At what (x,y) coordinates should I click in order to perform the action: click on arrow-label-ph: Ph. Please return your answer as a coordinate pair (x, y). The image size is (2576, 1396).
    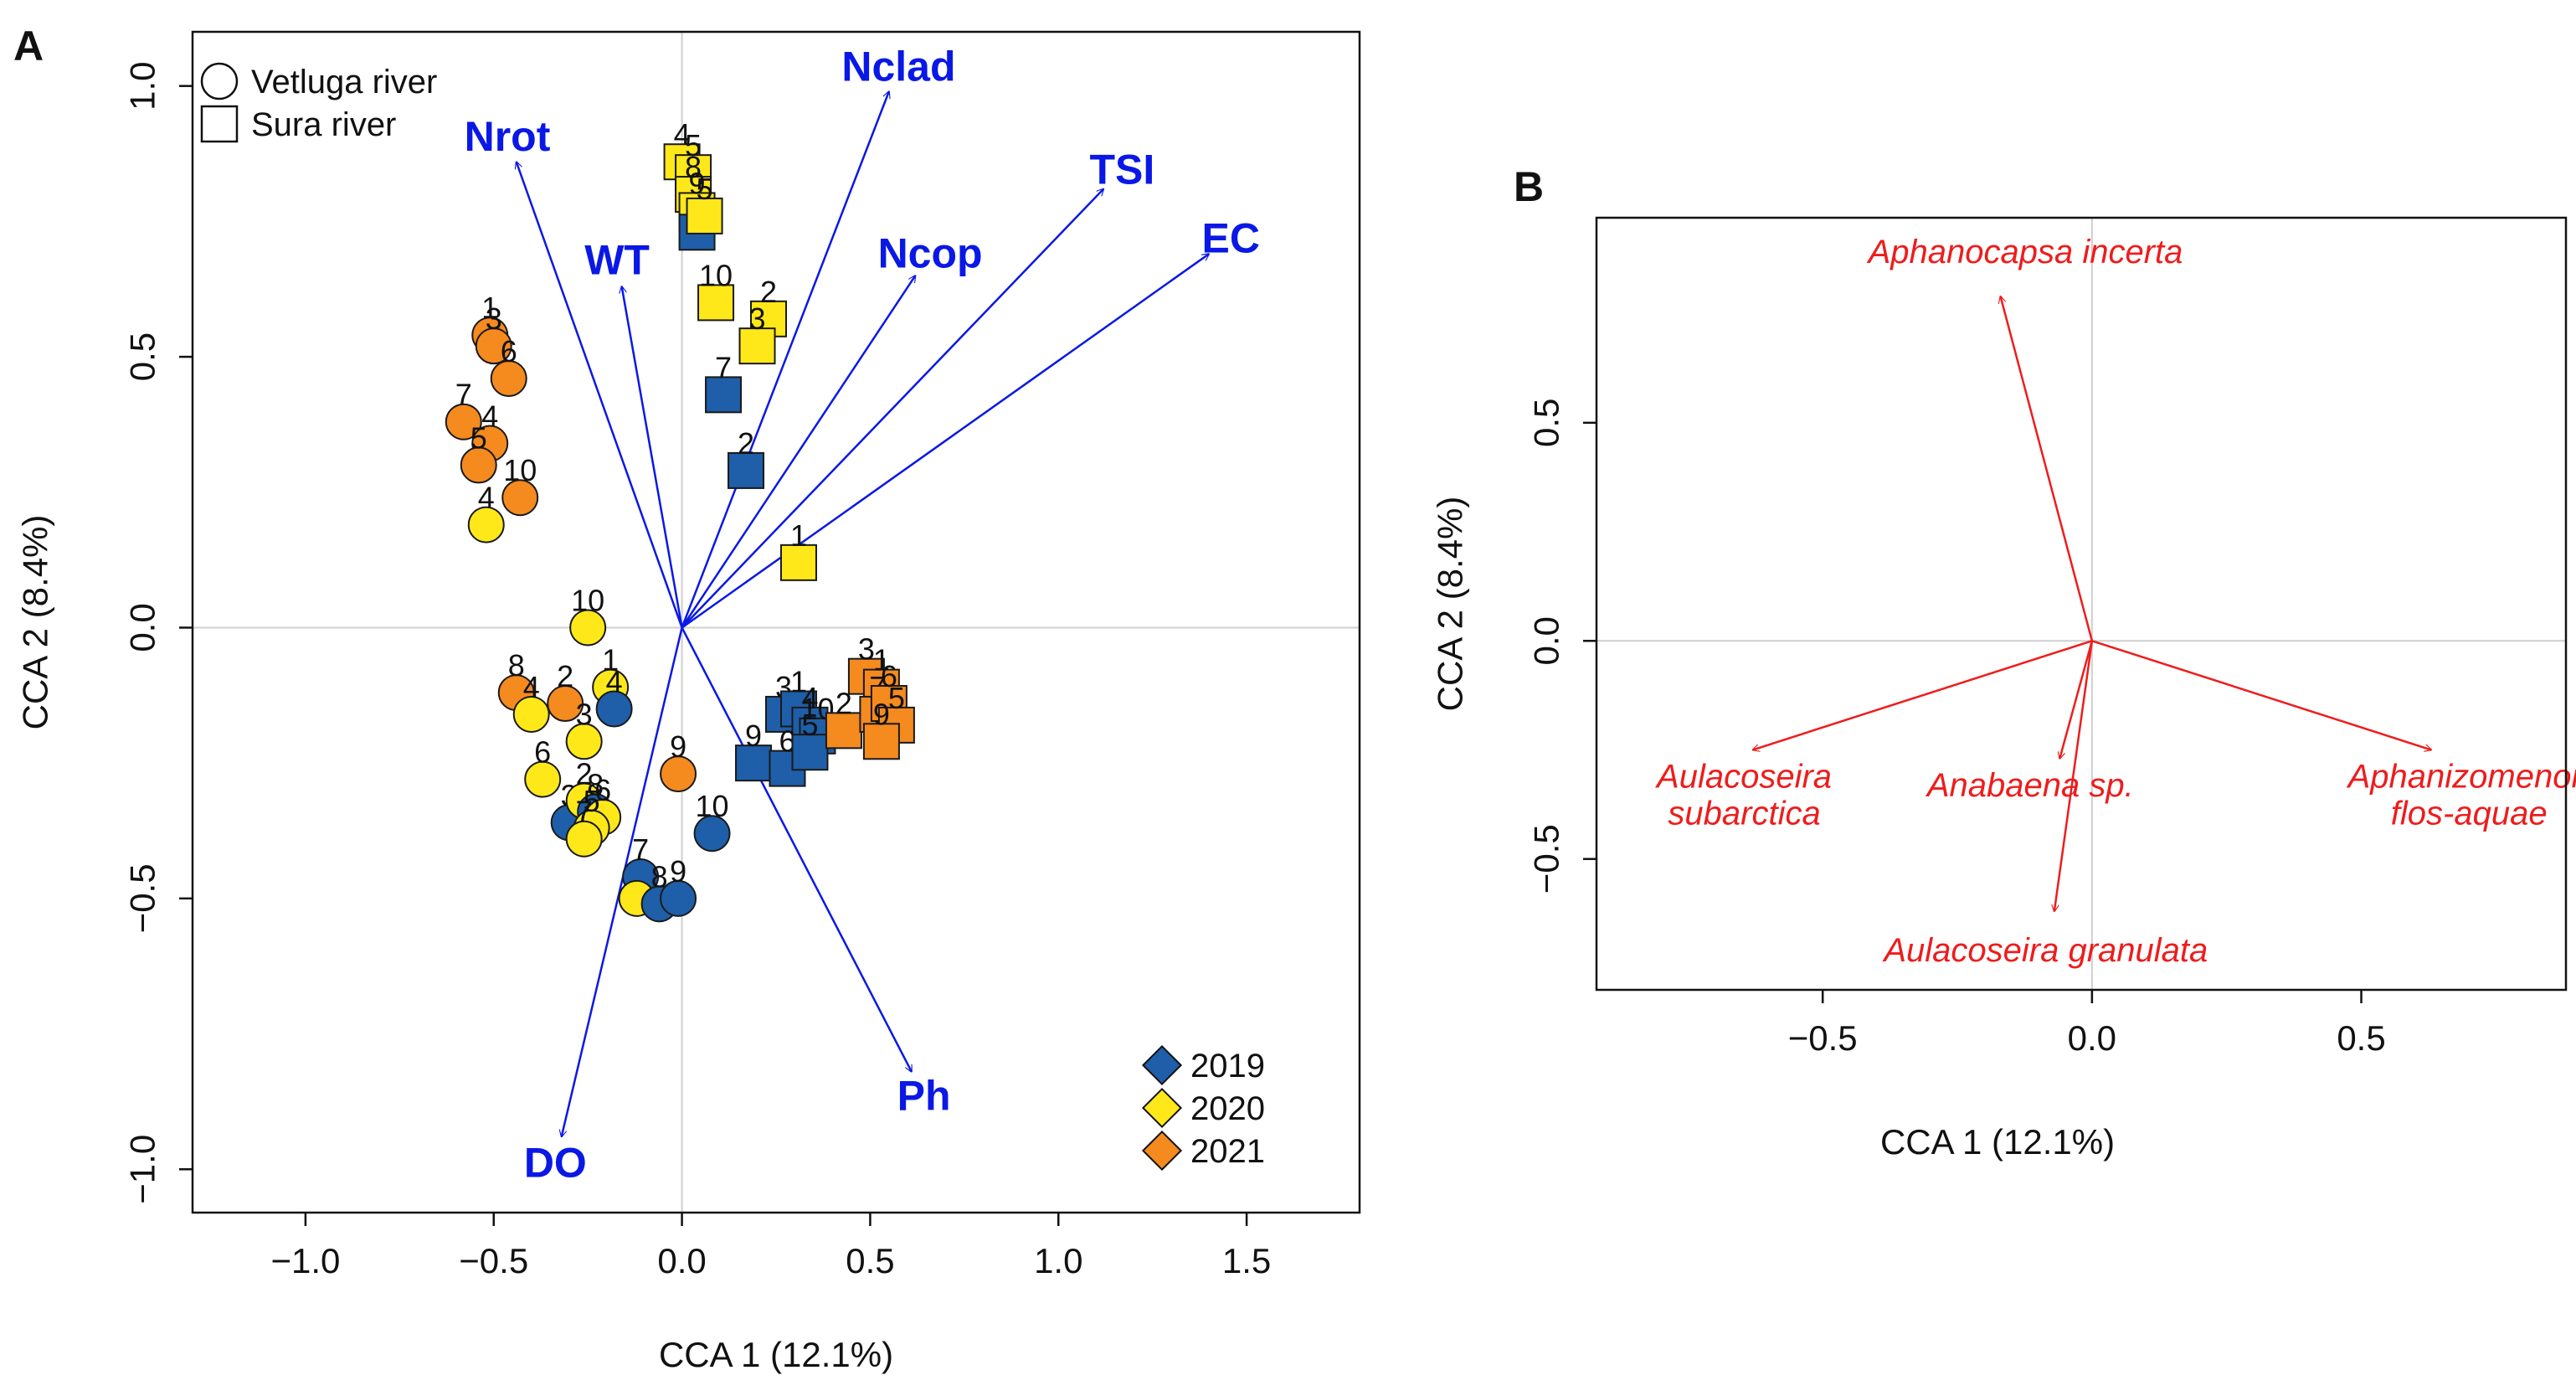
    Looking at the image, I should click on (924, 1095).